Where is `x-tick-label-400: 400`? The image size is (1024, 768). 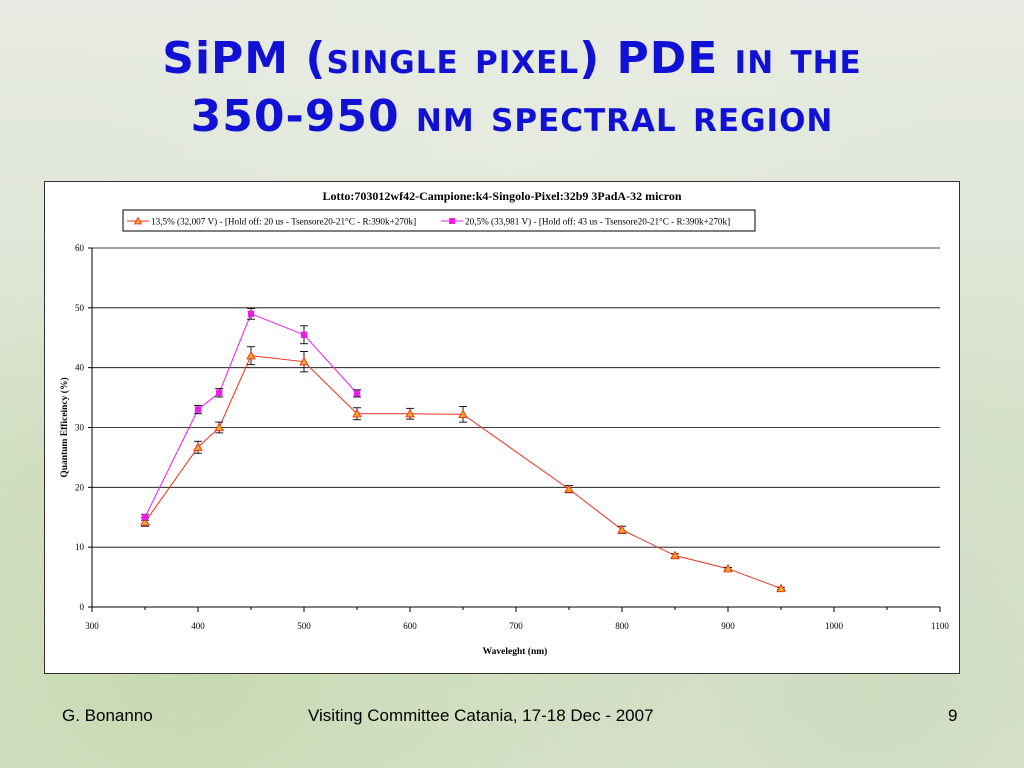
x-tick-label-400: 400 is located at coordinates (198, 626).